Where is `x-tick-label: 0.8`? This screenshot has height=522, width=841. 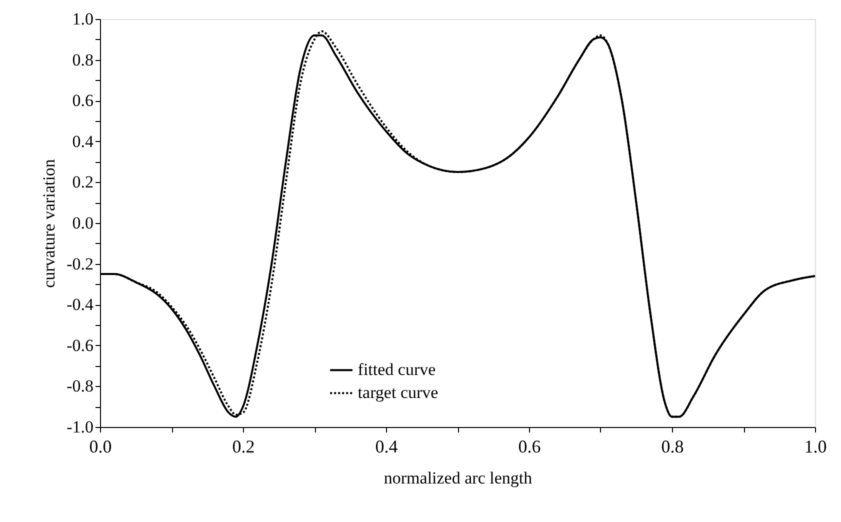 x-tick-label: 0.8 is located at coordinates (672, 446).